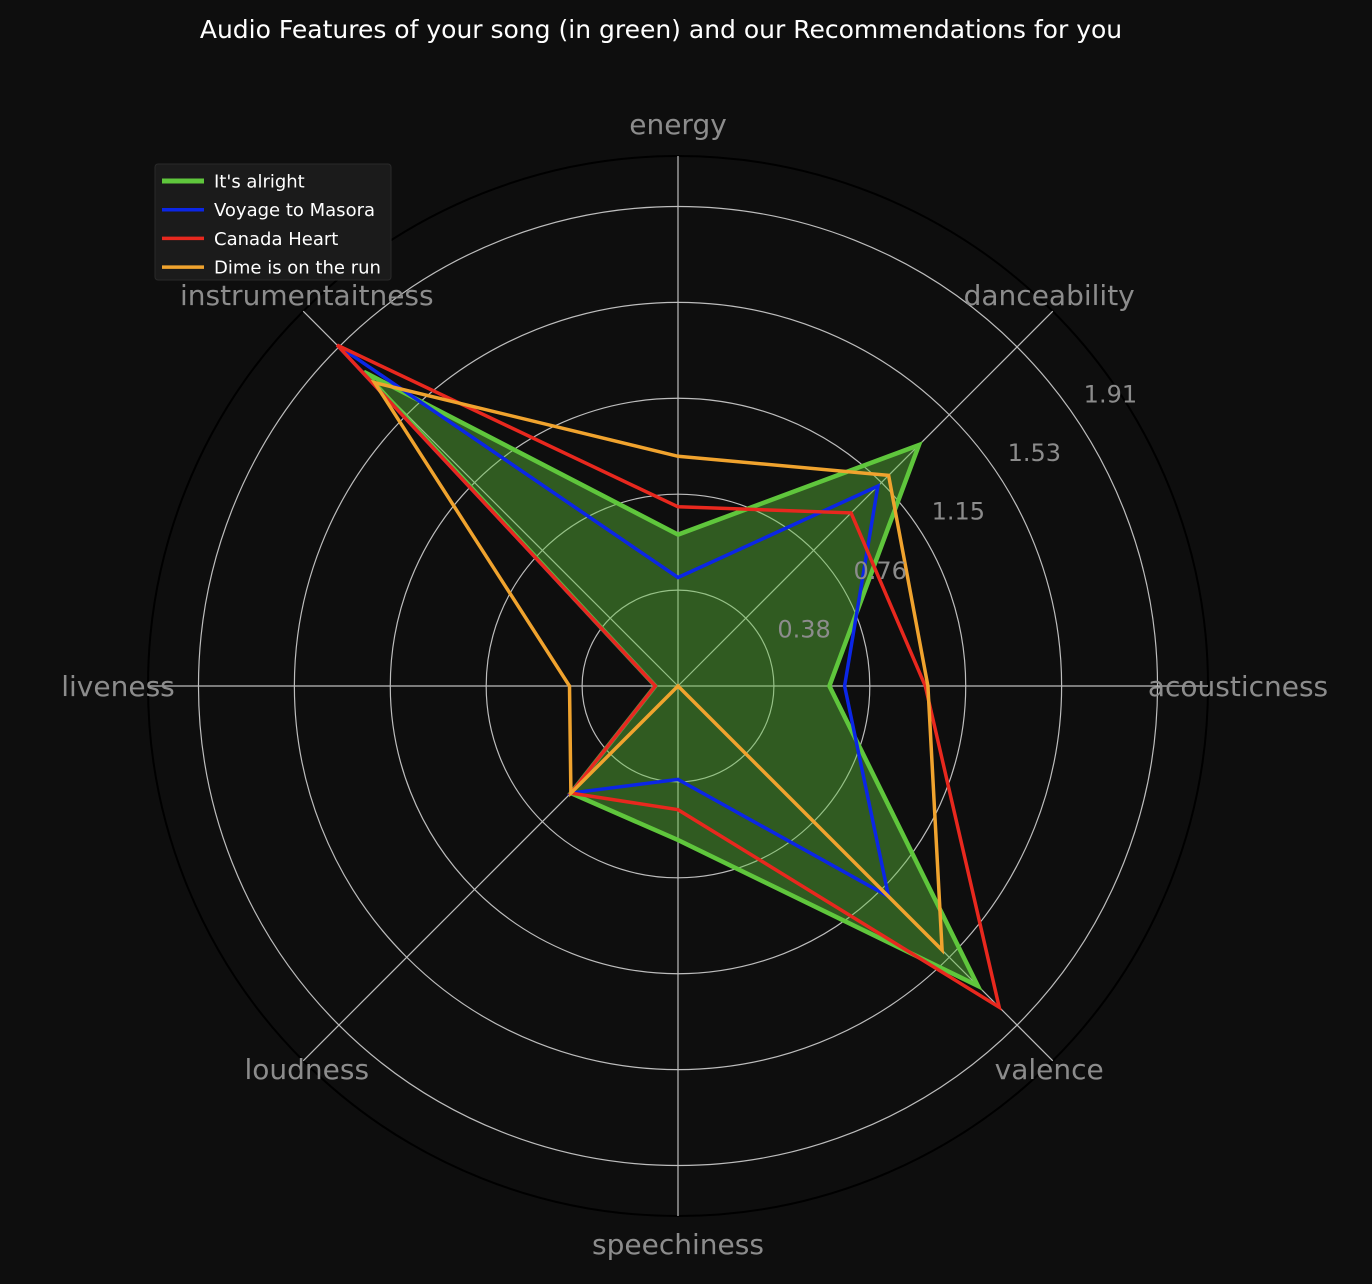 The width and height of the screenshot is (1372, 1284). What do you see at coordinates (307, 1069) in the screenshot?
I see `axis-label-loudness: loudness` at bounding box center [307, 1069].